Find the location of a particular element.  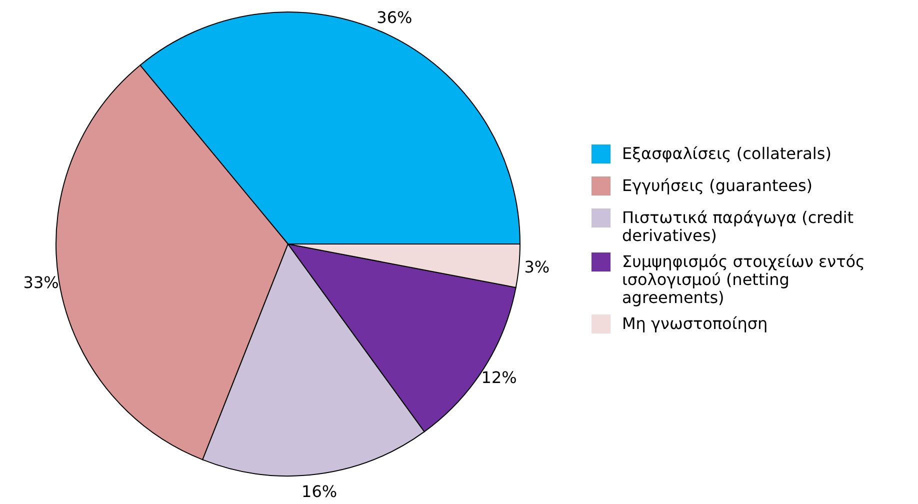

legend-label: Πιστωτικά παράγωγα (credit derivatives) is located at coordinates (738, 226).